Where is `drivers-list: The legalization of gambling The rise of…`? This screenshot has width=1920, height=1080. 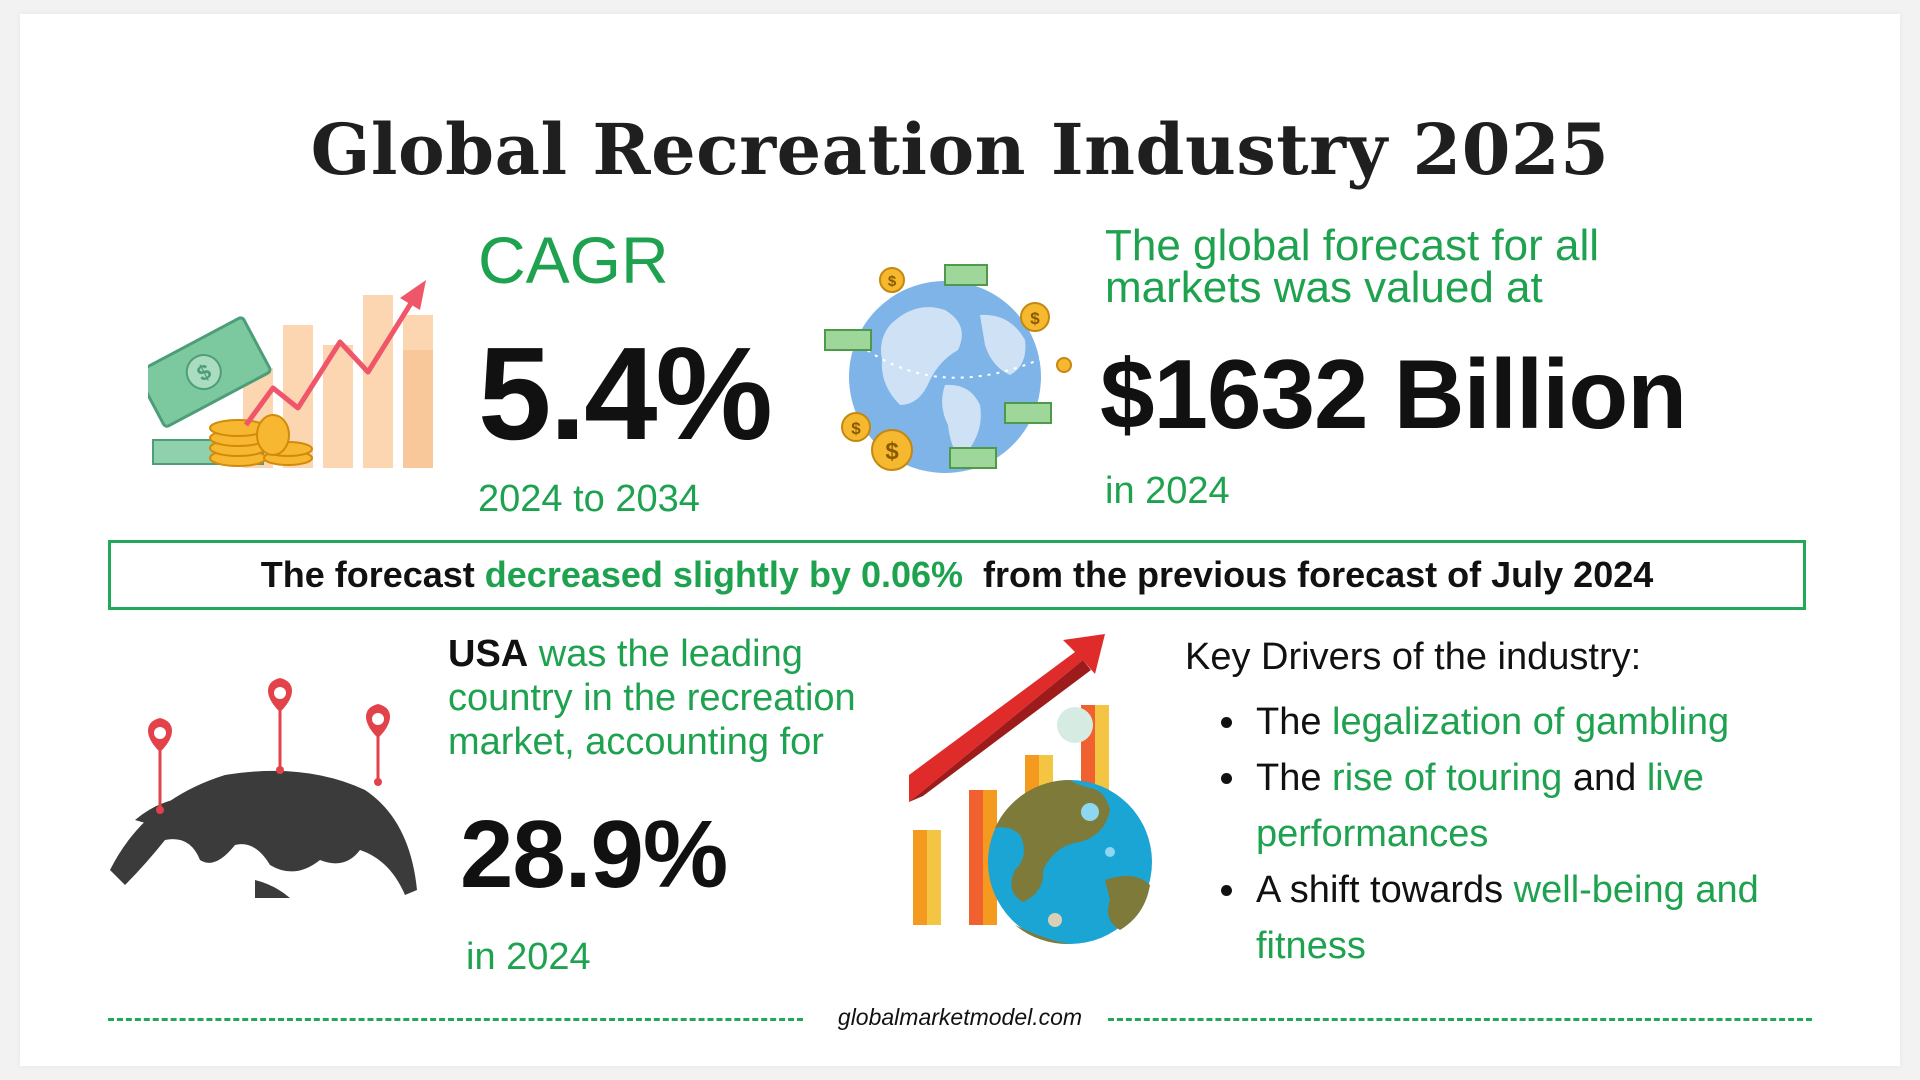
drivers-list: The legalization of gambling The rise of… is located at coordinates (1534, 834).